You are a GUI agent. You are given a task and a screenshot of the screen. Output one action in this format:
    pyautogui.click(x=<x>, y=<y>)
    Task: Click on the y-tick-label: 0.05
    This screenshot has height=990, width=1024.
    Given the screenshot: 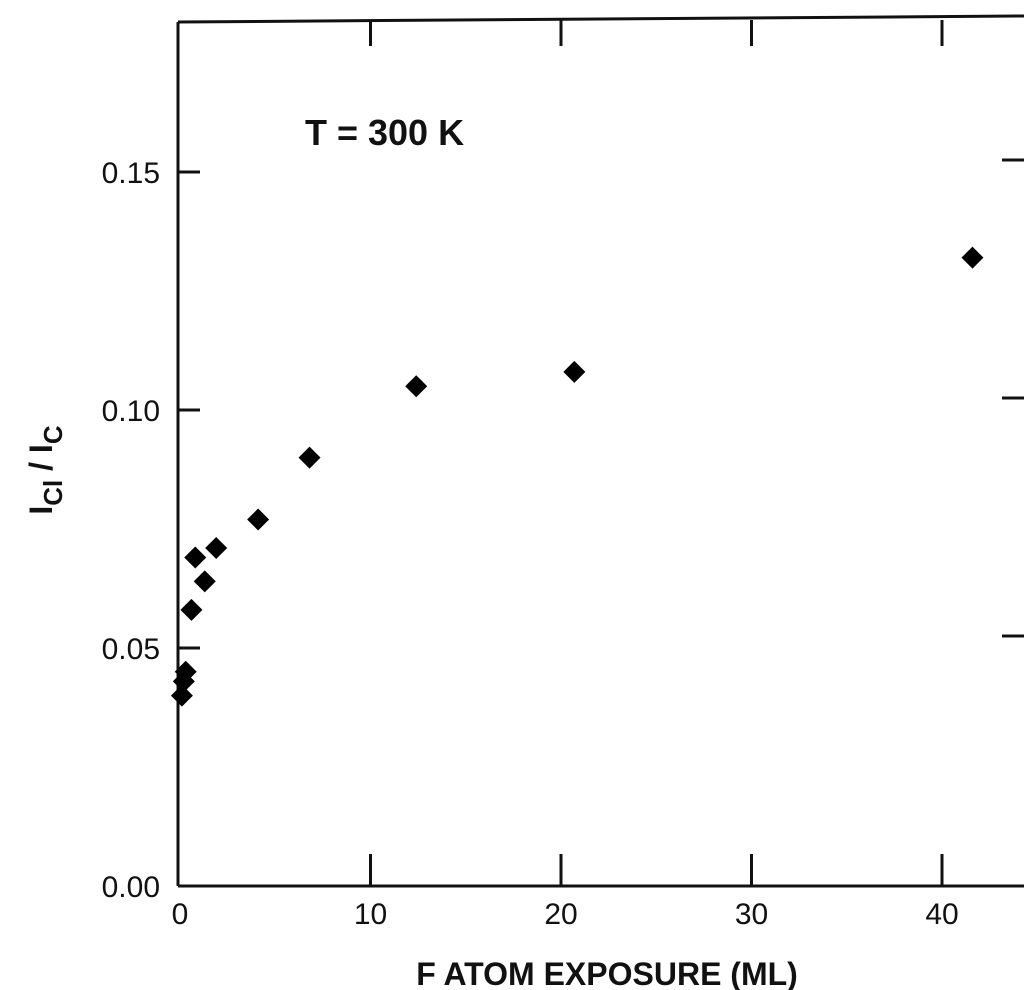 What is the action you would take?
    pyautogui.click(x=131, y=649)
    